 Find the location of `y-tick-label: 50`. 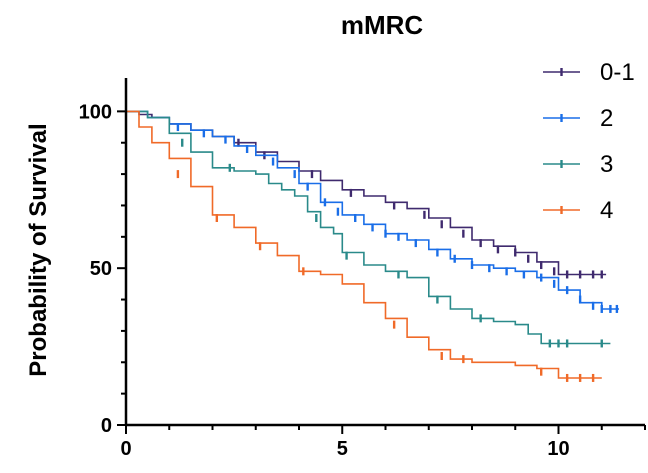

y-tick-label: 50 is located at coordinates (101, 269).